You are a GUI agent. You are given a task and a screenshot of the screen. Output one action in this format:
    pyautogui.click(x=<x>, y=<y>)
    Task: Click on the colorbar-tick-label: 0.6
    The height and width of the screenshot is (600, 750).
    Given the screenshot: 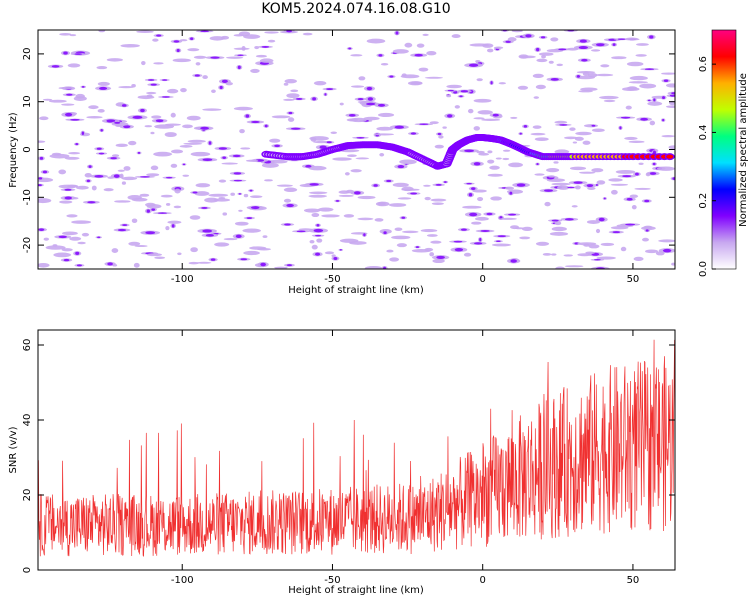 What is the action you would take?
    pyautogui.click(x=703, y=64)
    